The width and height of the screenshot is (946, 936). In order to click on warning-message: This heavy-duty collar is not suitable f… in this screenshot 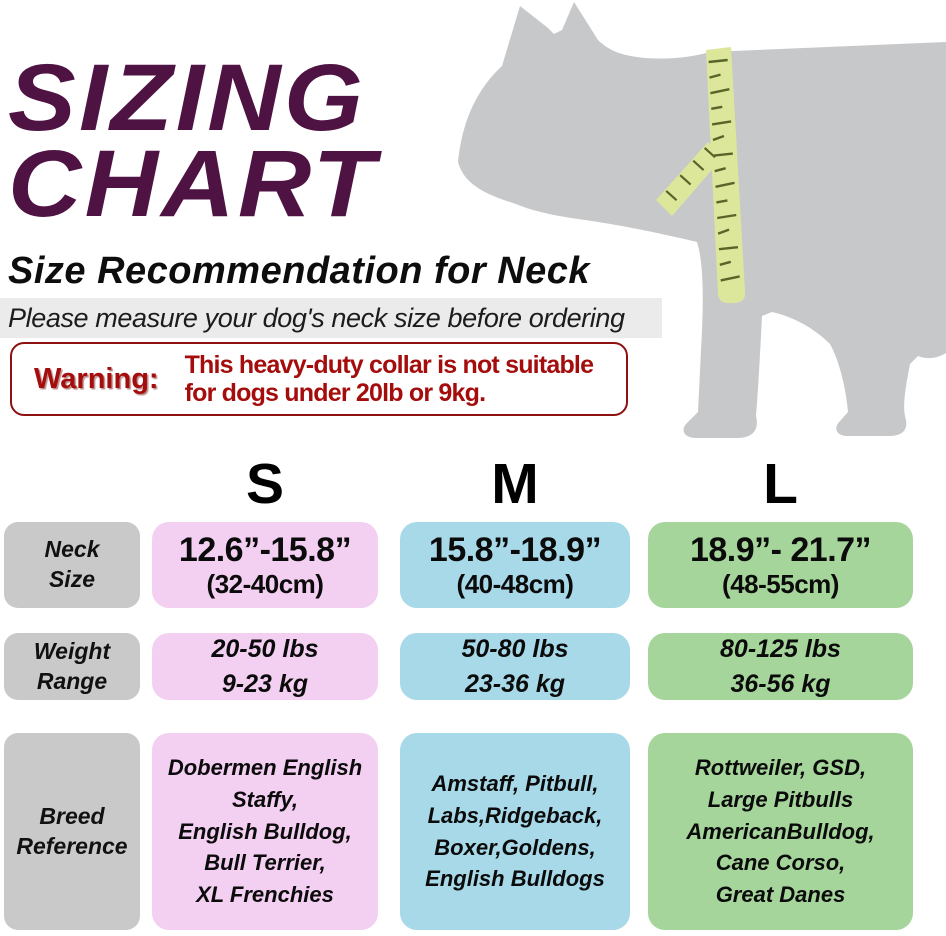, I will do `click(389, 379)`.